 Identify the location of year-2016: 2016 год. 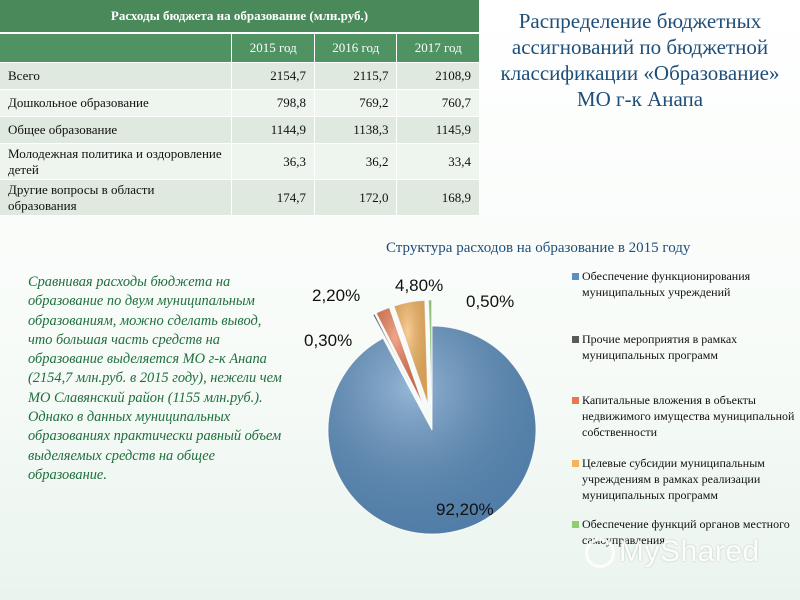
(356, 48).